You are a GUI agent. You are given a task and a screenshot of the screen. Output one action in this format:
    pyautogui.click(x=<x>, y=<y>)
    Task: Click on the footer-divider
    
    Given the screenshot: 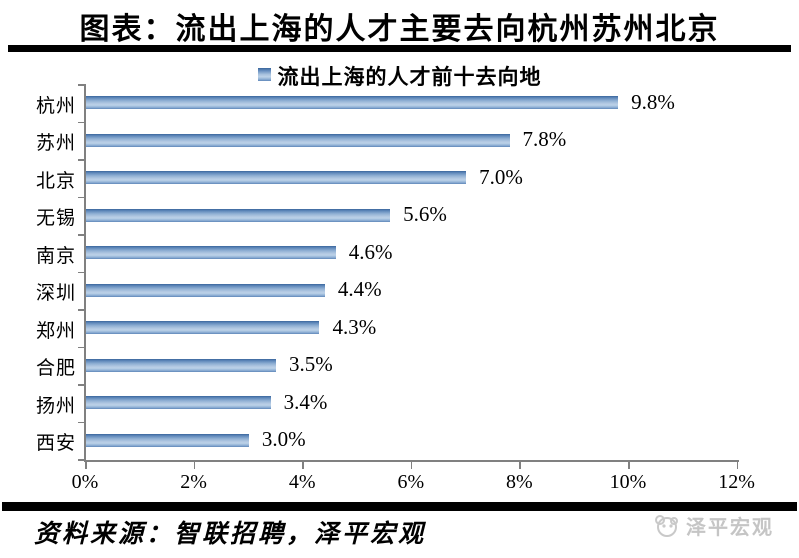 What is the action you would take?
    pyautogui.click(x=399, y=506)
    